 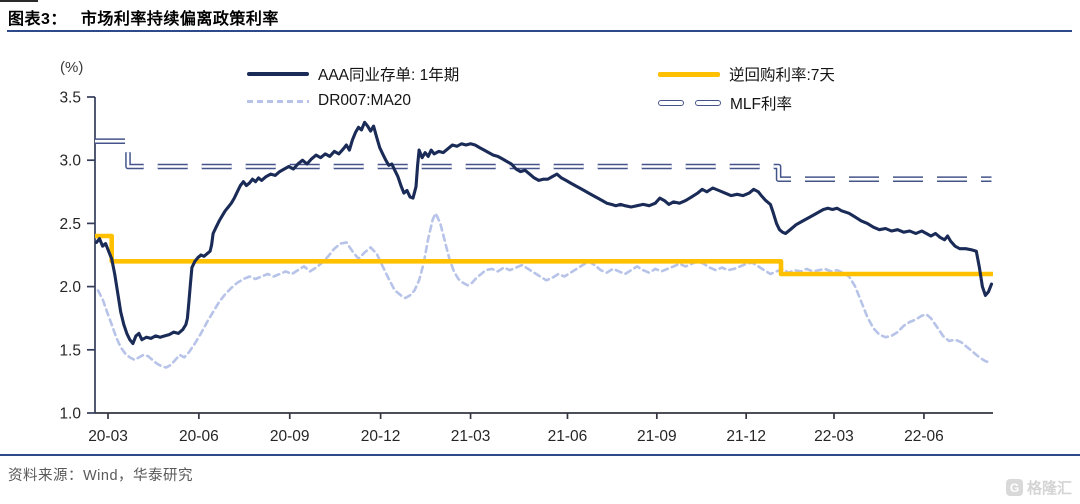 I want to click on crop-artifact, so click(x=19, y=1).